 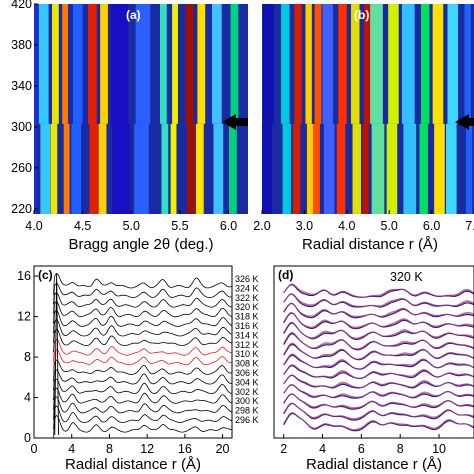 I want to click on y-tick-label: 420, so click(x=21, y=5).